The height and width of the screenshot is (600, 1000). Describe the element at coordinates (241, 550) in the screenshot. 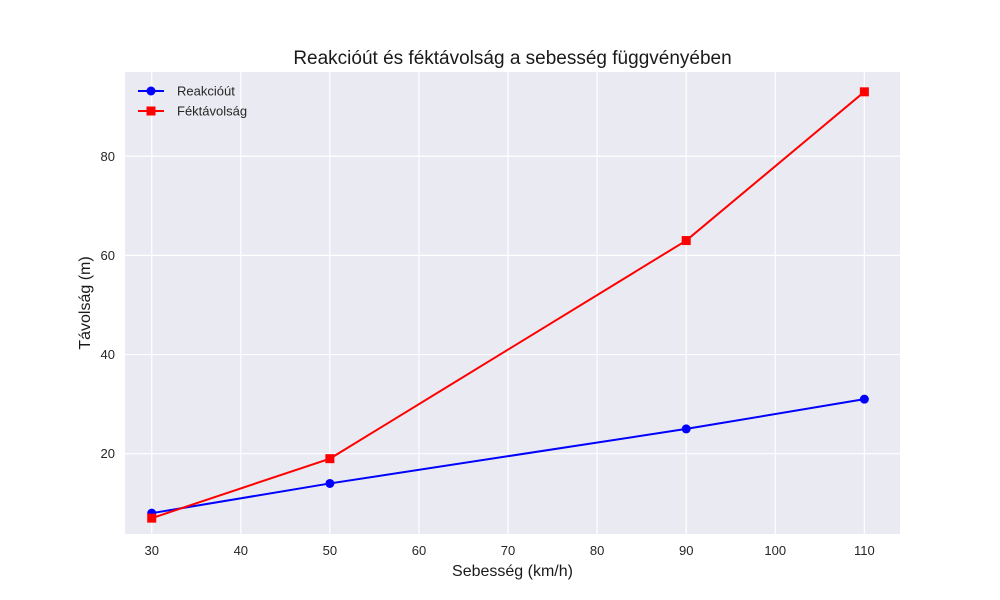

I see `x-tick-label: 40` at that location.